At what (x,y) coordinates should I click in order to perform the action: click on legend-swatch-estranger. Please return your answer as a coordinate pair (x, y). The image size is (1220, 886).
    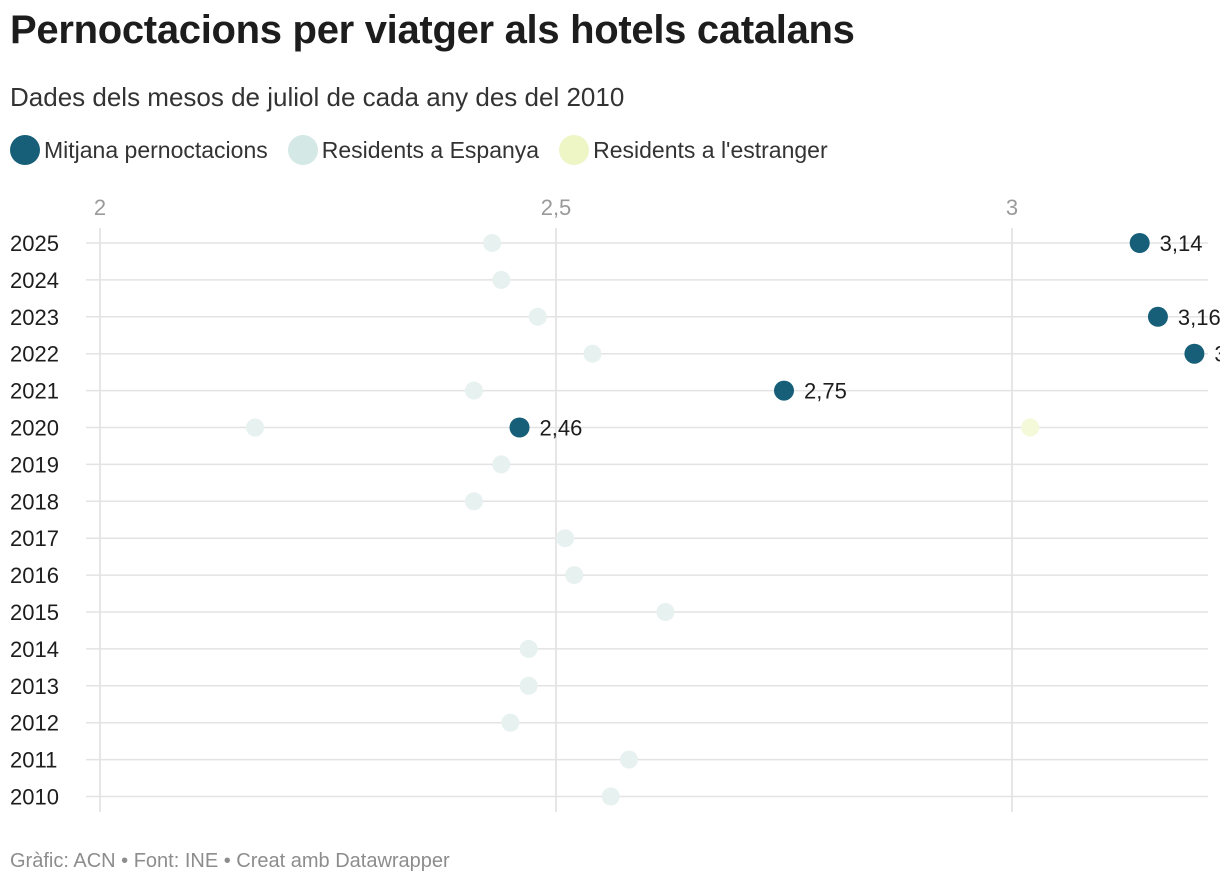
    Looking at the image, I should click on (574, 150).